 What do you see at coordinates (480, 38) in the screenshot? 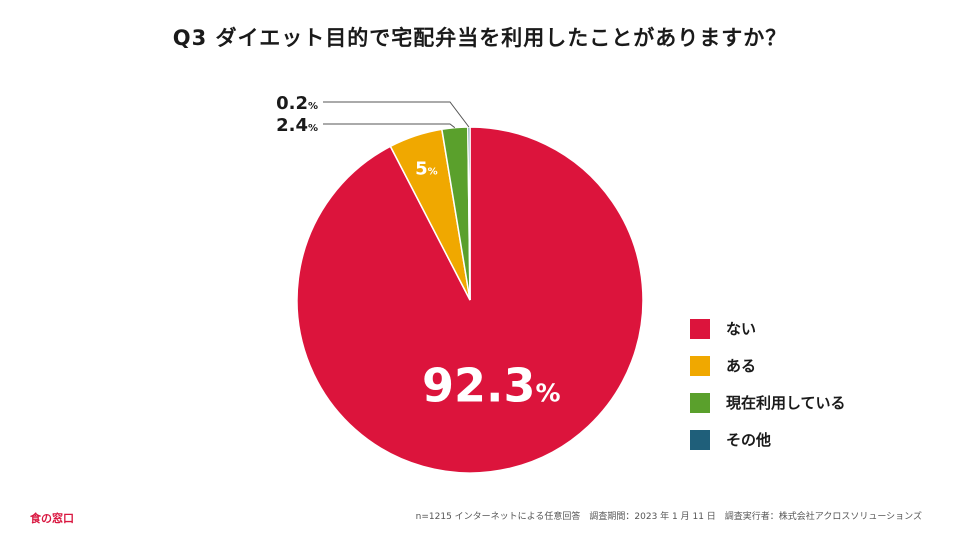
I see `chart-title: Q3 ダイエット目的で宅配弁当を利用したことがありますか？` at bounding box center [480, 38].